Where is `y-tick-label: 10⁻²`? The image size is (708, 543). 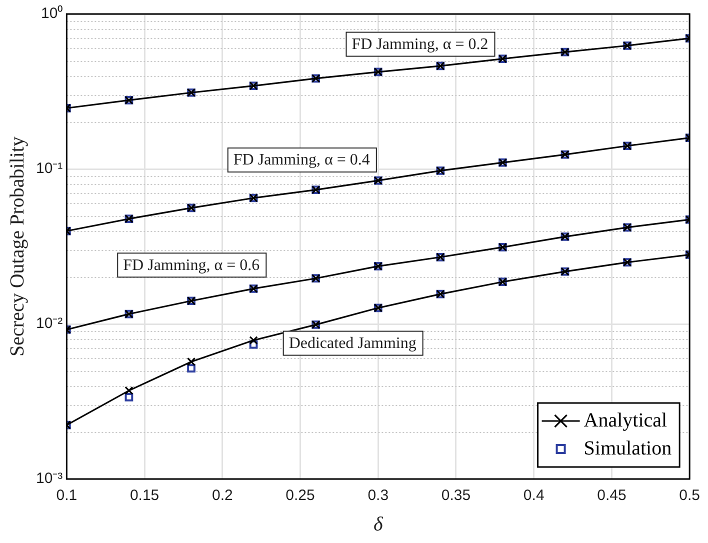
y-tick-label: 10⁻² is located at coordinates (49, 323).